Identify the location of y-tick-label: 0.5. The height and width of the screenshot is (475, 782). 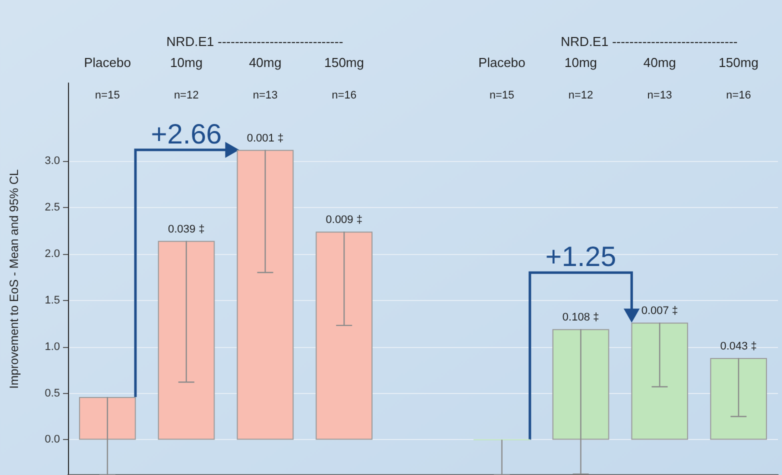
(52, 393).